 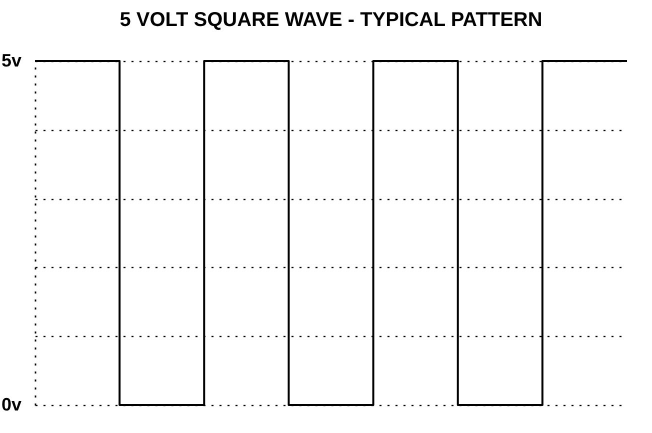 What do you see at coordinates (11, 404) in the screenshot?
I see `y-tick-label: 0v` at bounding box center [11, 404].